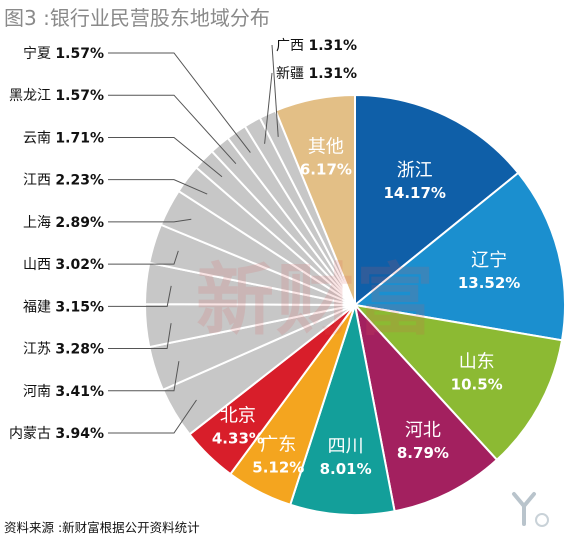  What do you see at coordinates (137, 18) in the screenshot?
I see `figure-title: 图3 :银行业民营股东地域分布` at bounding box center [137, 18].